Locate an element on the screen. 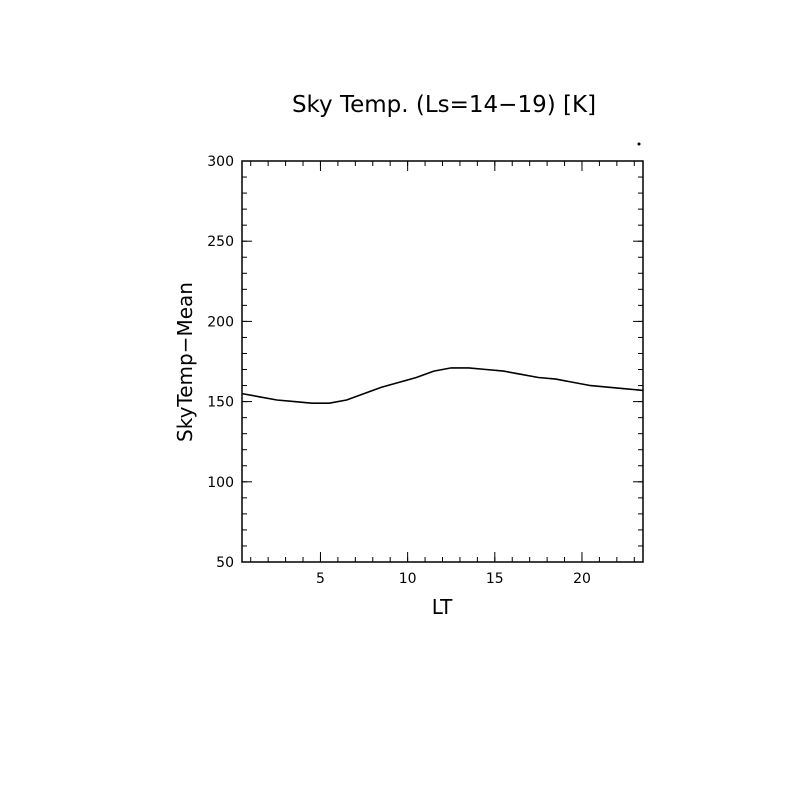 The height and width of the screenshot is (804, 804). y-tick-label: 200 is located at coordinates (220, 322).